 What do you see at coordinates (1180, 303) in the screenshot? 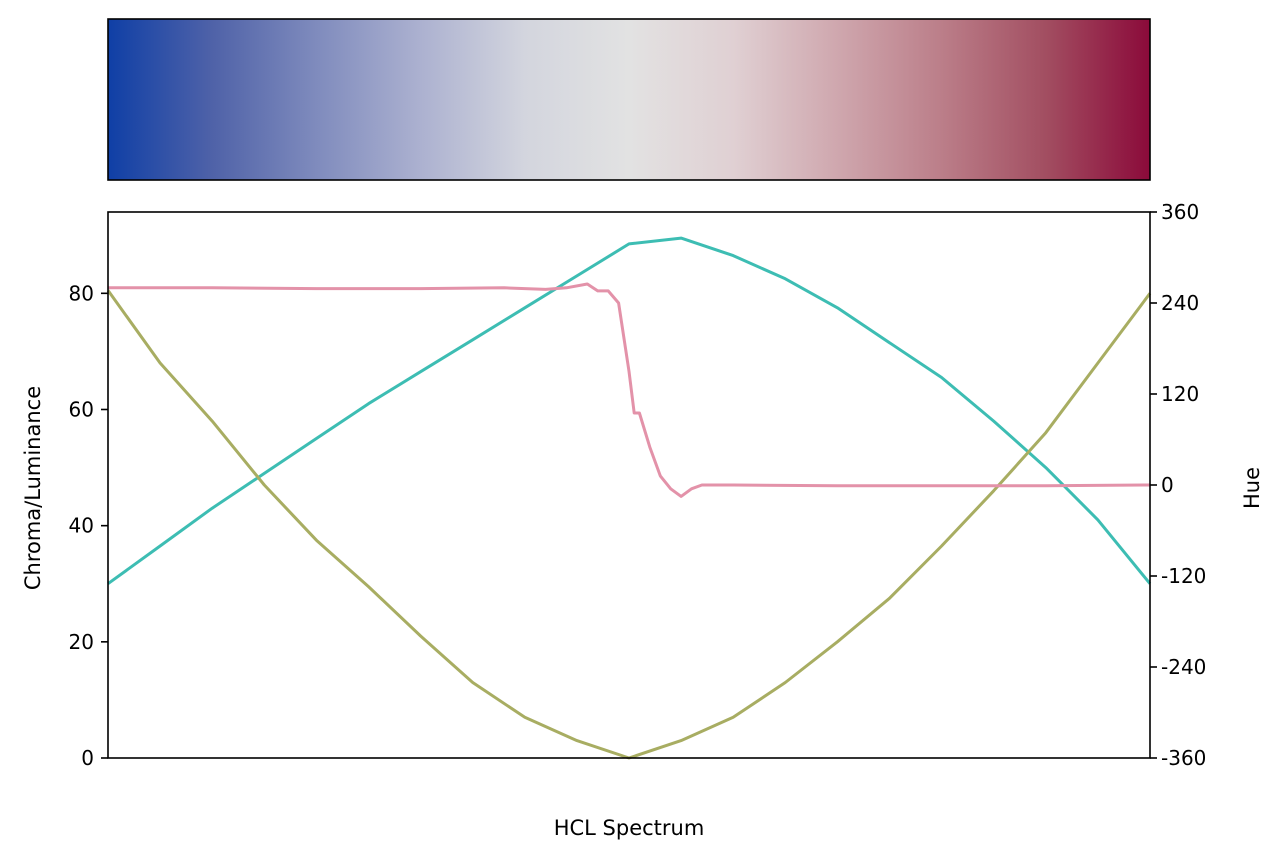
I see `right-y-tick-label: 240` at bounding box center [1180, 303].